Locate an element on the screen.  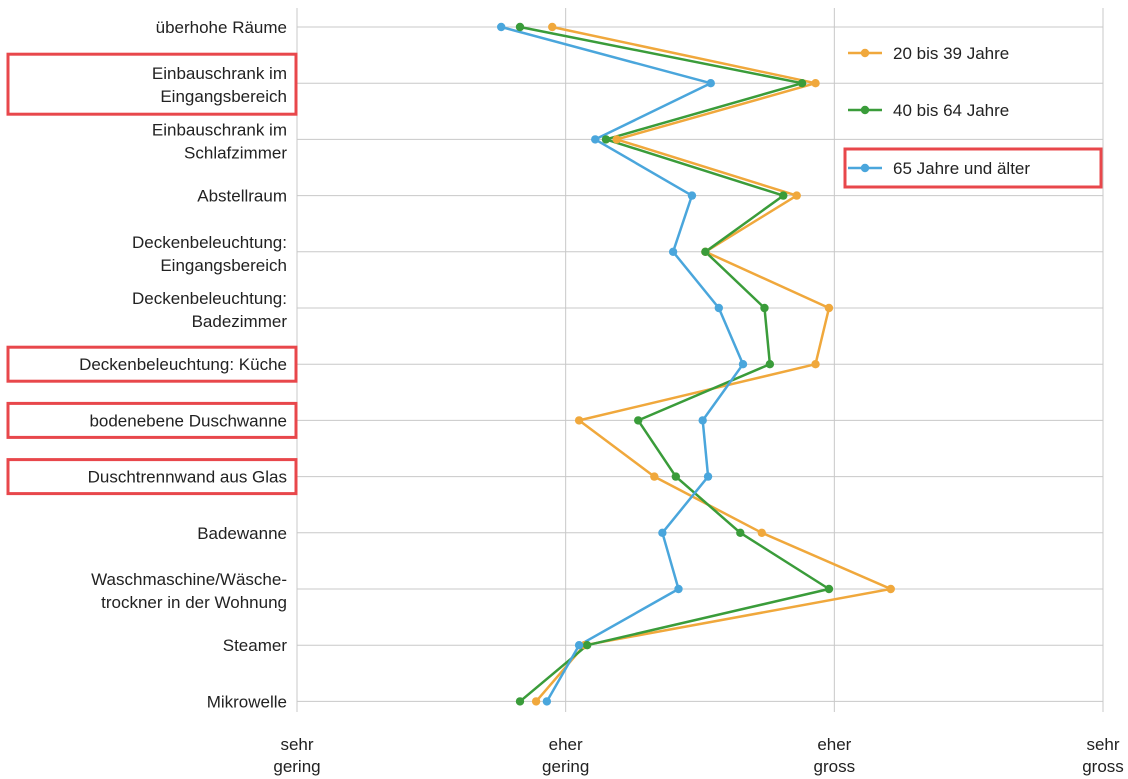
legend-label: 20 bis 39 Jahre is located at coordinates (951, 53).